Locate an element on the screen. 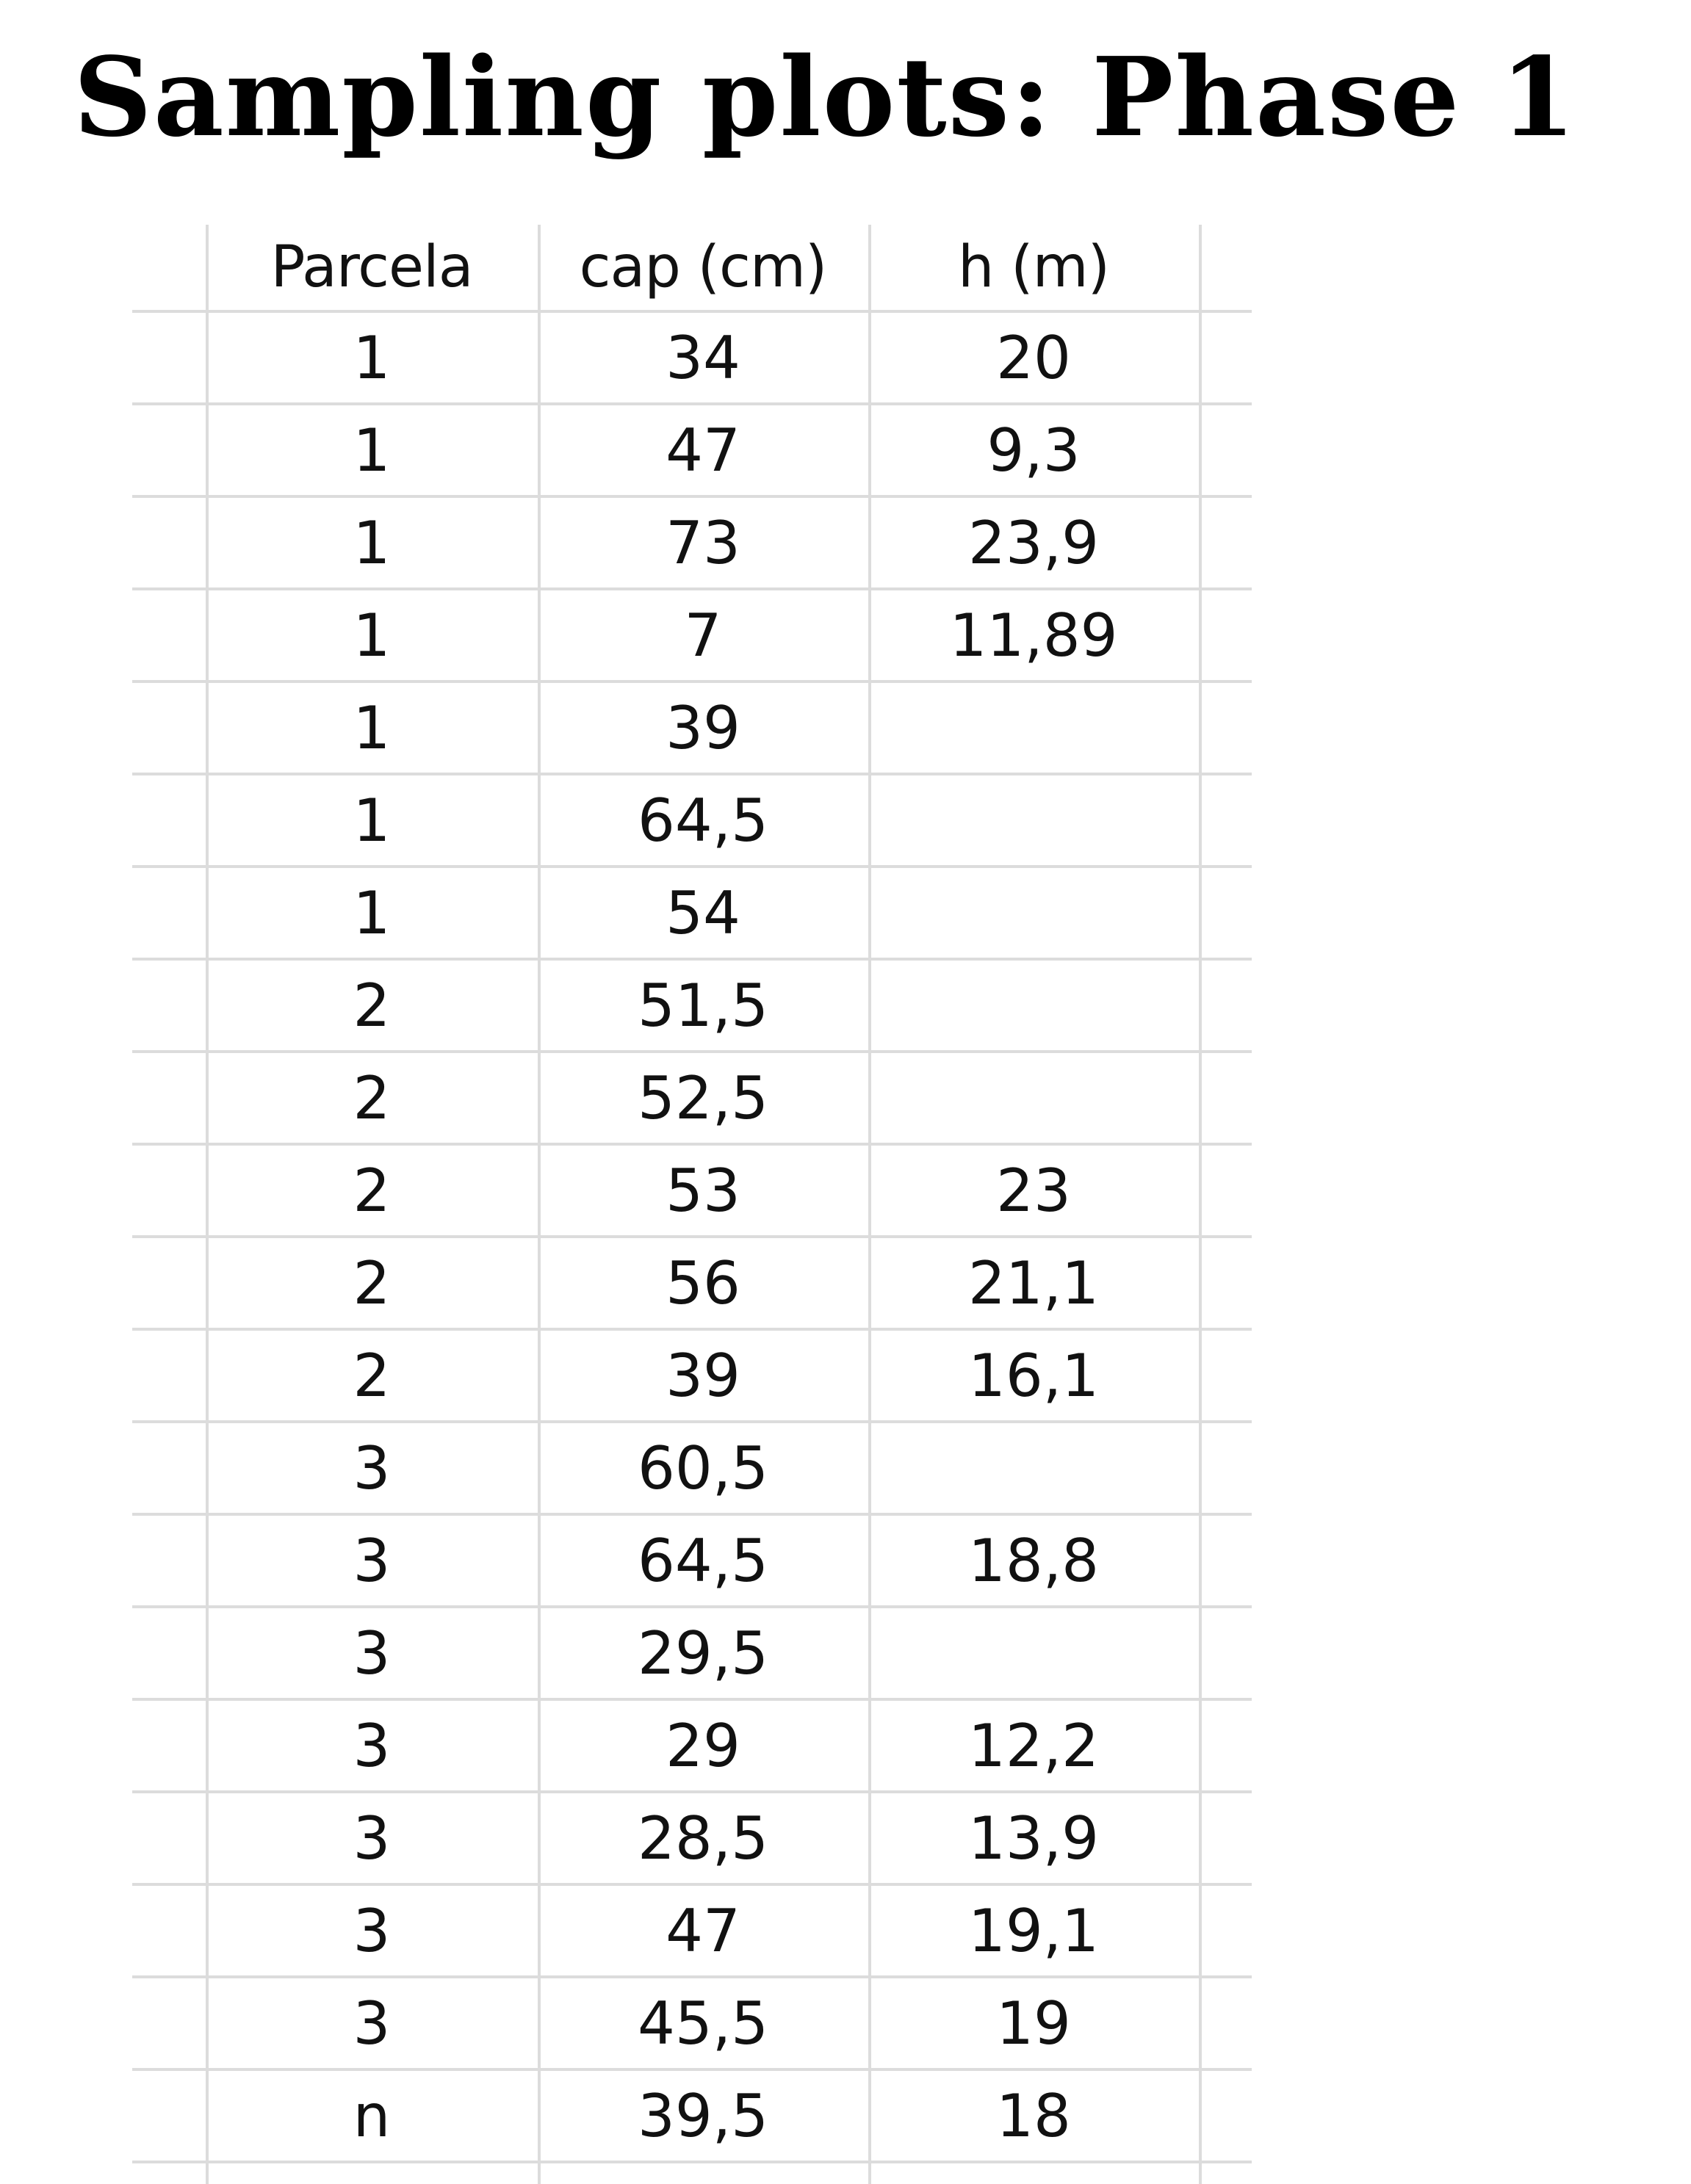  height-cell: 18 is located at coordinates (1033, 2116).